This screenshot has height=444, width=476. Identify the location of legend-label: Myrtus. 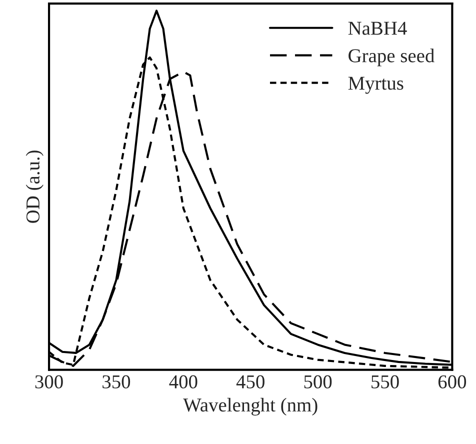
(376, 85).